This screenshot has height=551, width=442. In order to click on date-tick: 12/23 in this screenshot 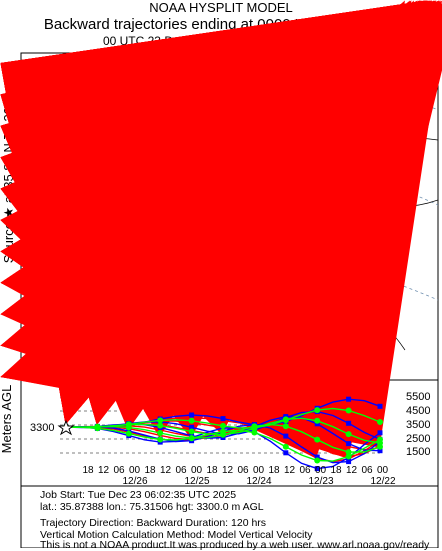, I will do `click(320, 481)`.